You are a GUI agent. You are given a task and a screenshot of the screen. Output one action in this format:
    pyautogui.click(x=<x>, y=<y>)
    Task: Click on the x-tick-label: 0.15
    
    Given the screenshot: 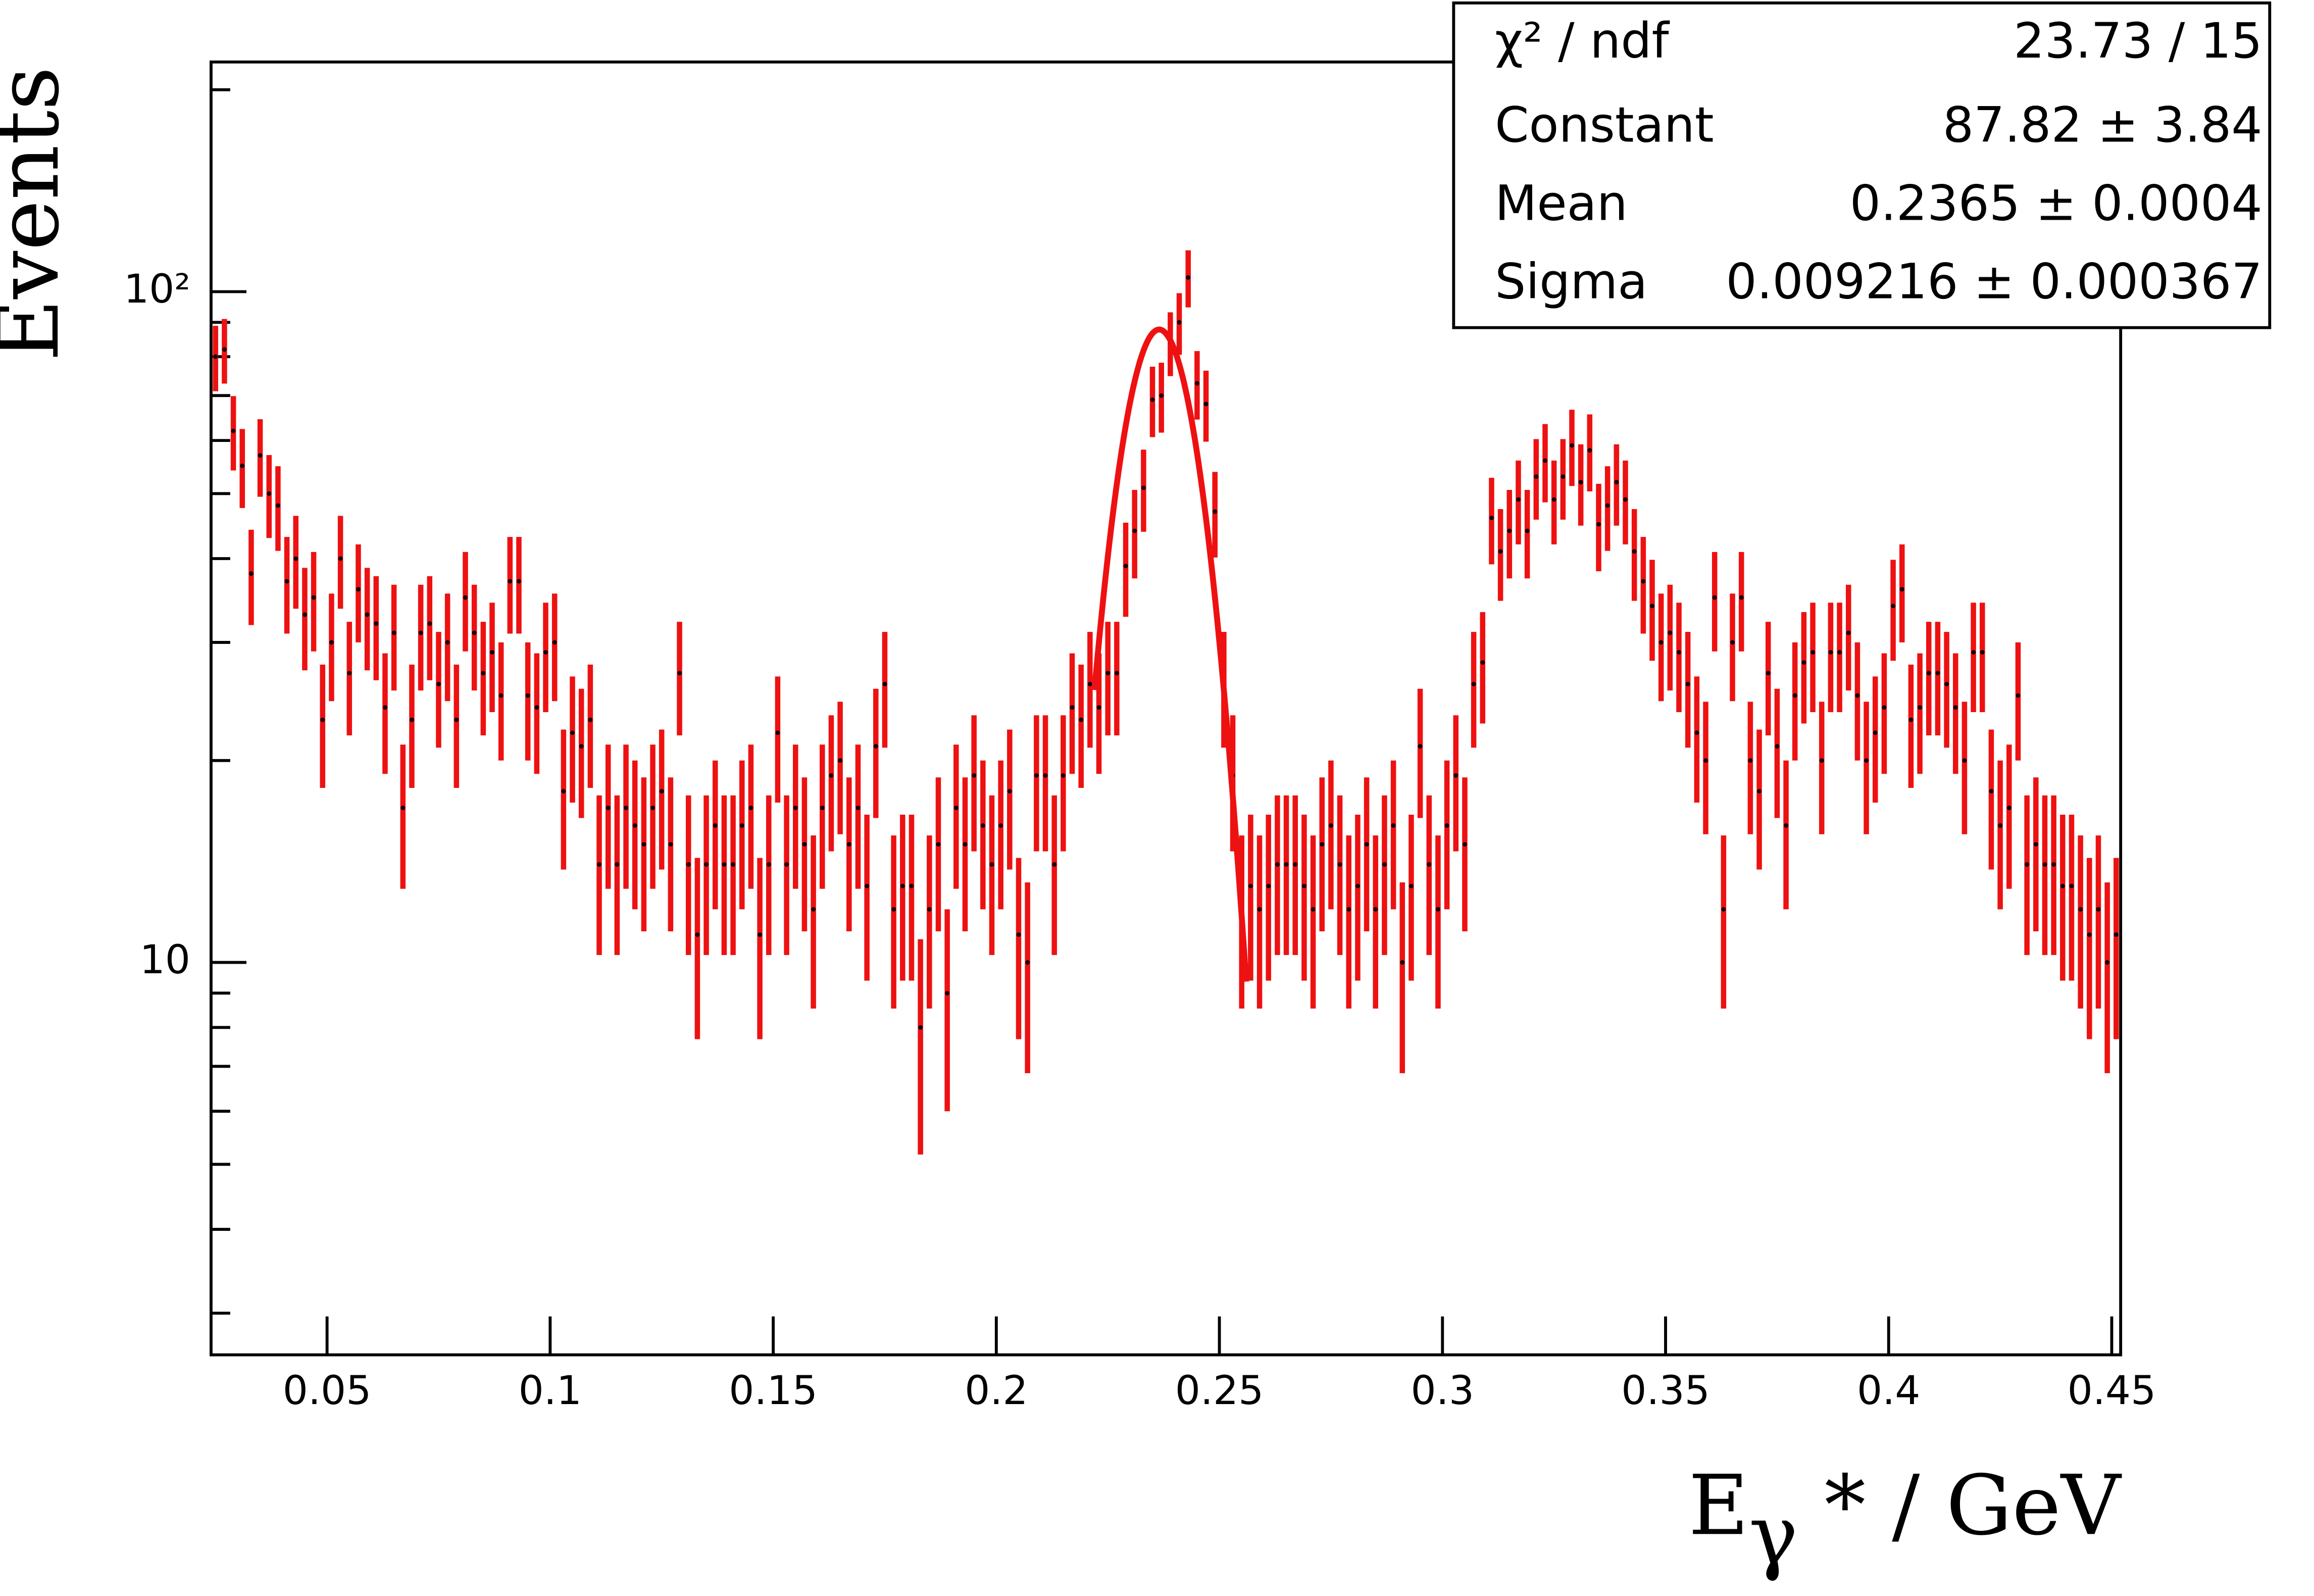 What is the action you would take?
    pyautogui.click(x=774, y=1390)
    